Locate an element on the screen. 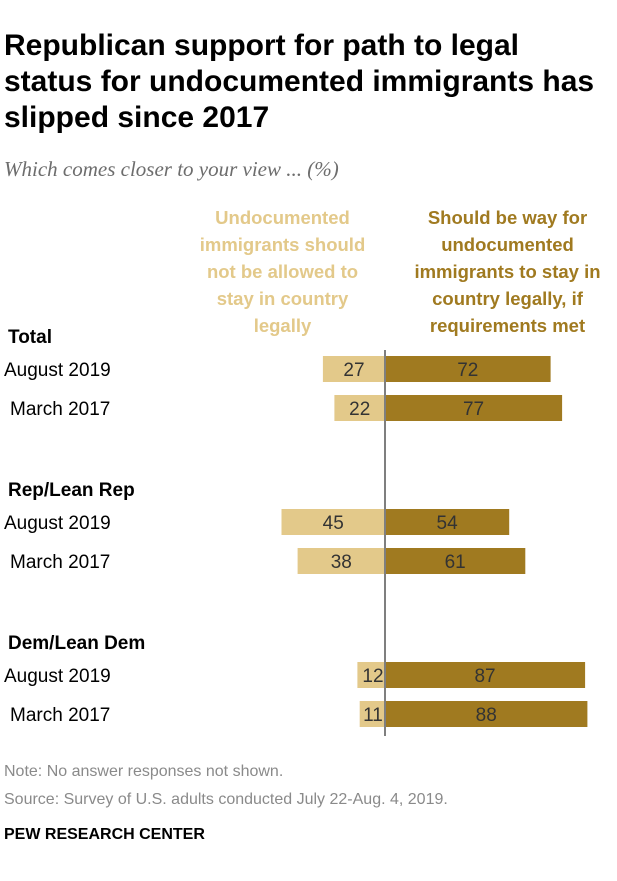 The image size is (617, 881). brand-logo-text: PEW RESEARCH CENTER is located at coordinates (104, 834).